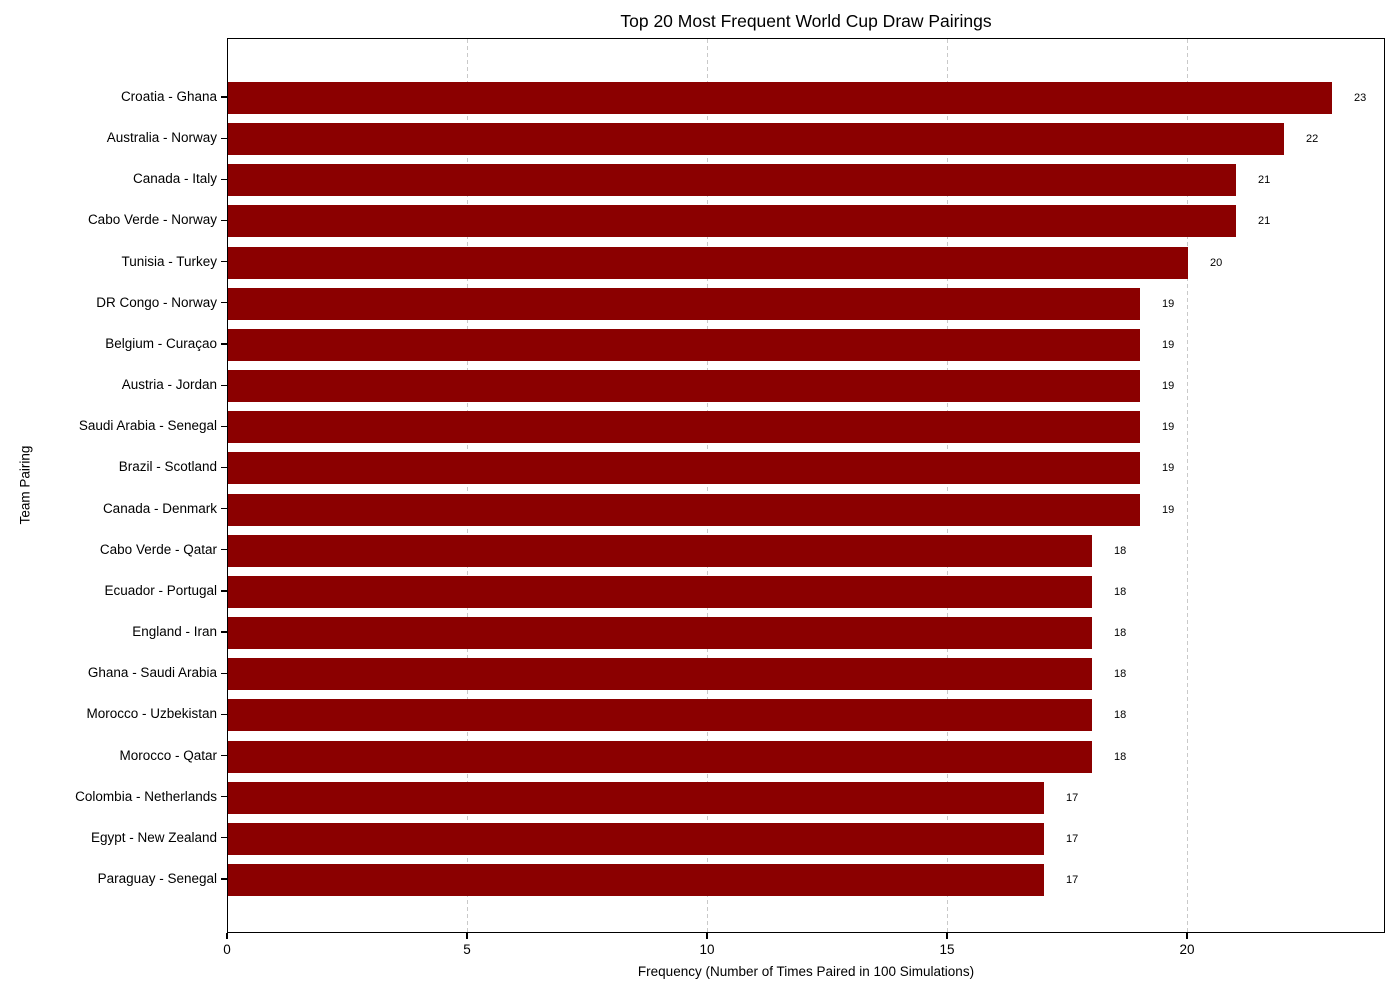  Describe the element at coordinates (152, 673) in the screenshot. I see `y-tick-label: Ghana - Saudi Arabia` at that location.